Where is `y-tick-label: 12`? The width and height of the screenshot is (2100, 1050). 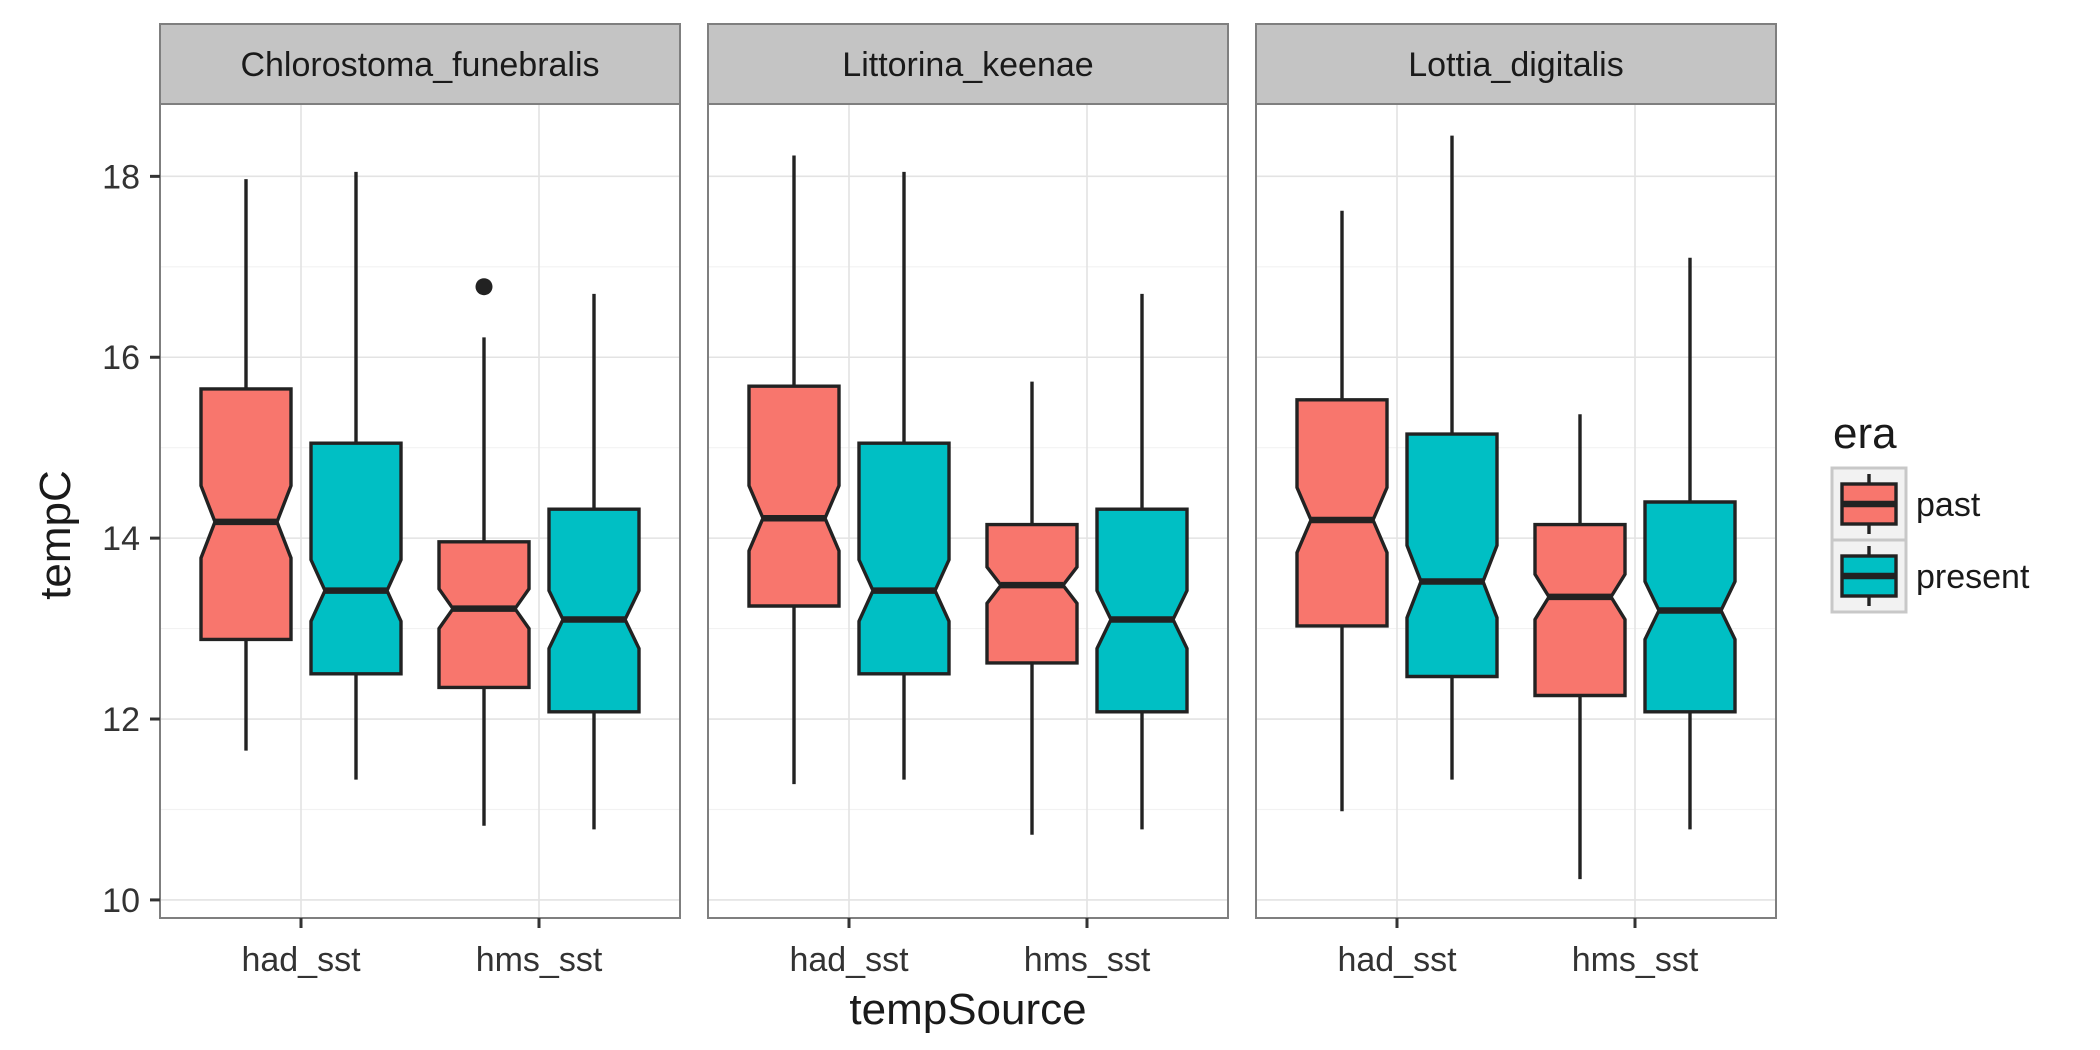 y-tick-label: 12 is located at coordinates (121, 720).